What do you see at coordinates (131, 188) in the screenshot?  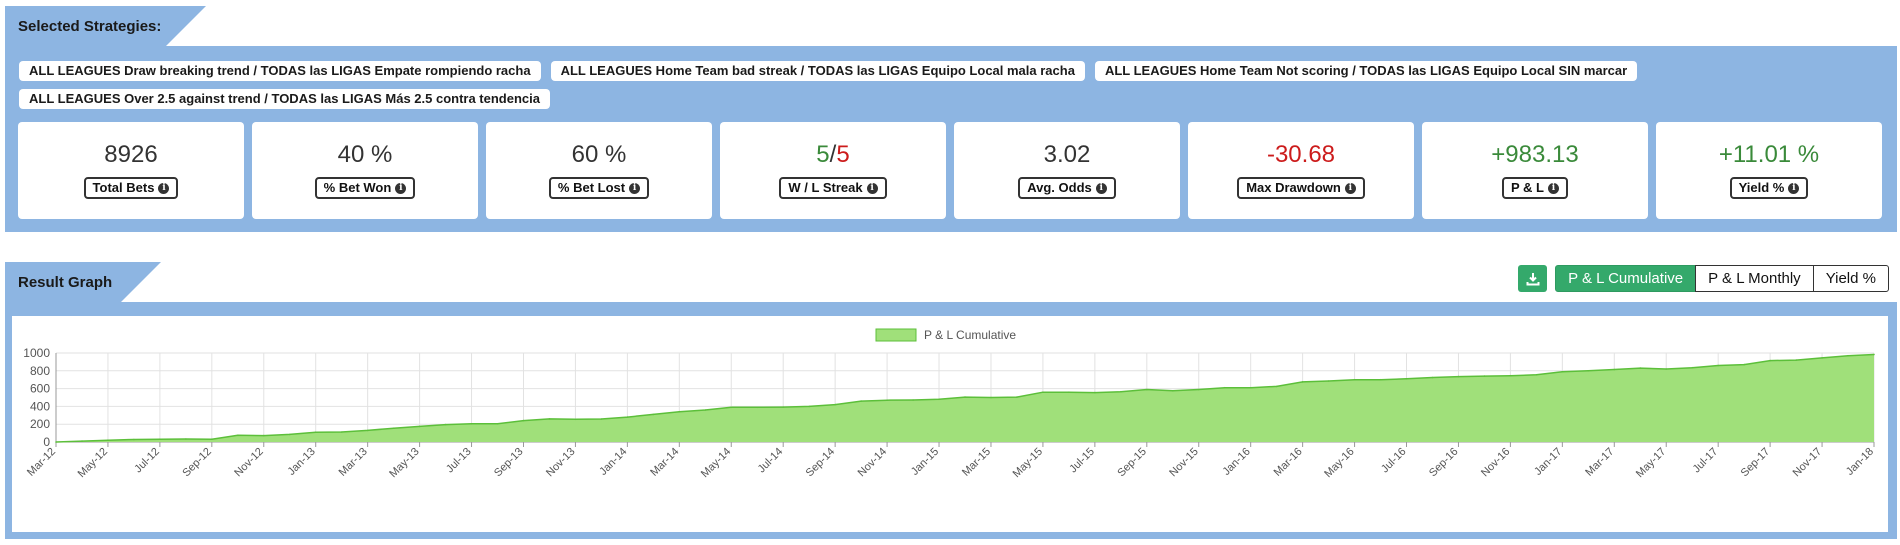 I see `total-bets-label: Total Bets i` at bounding box center [131, 188].